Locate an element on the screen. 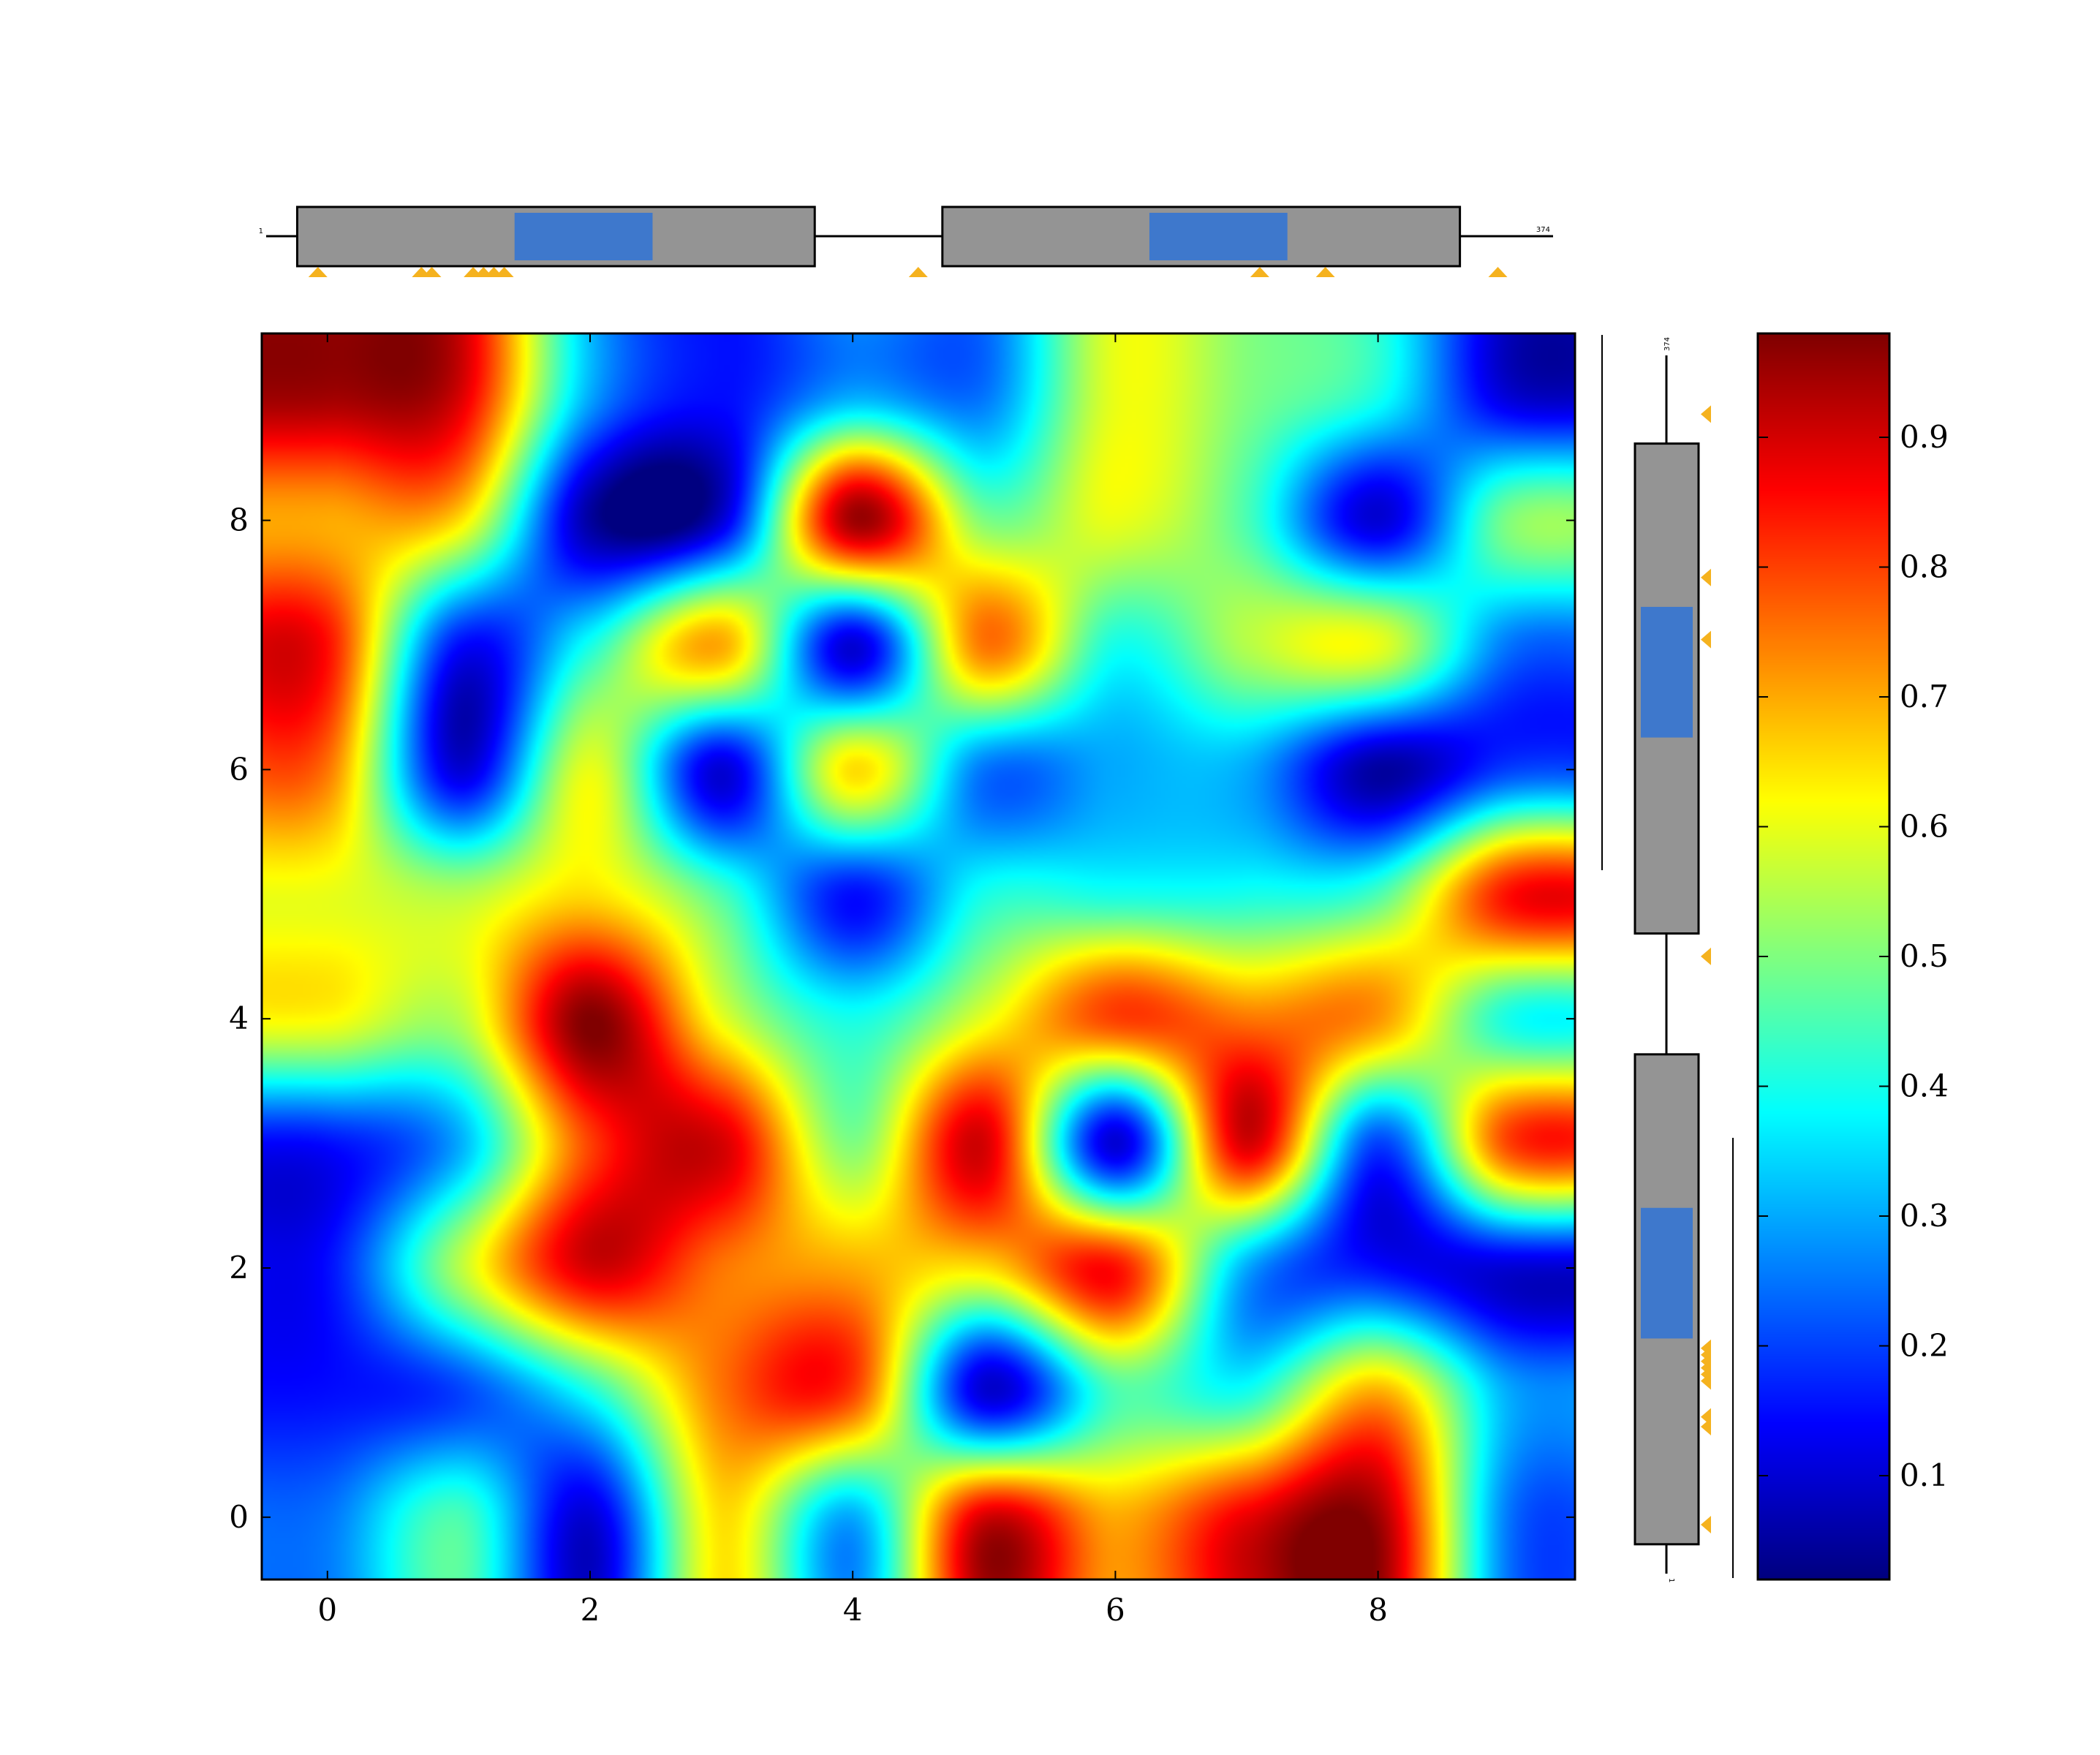 This screenshot has height=1755, width=2100. y-tick-label: 0 is located at coordinates (239, 1517).